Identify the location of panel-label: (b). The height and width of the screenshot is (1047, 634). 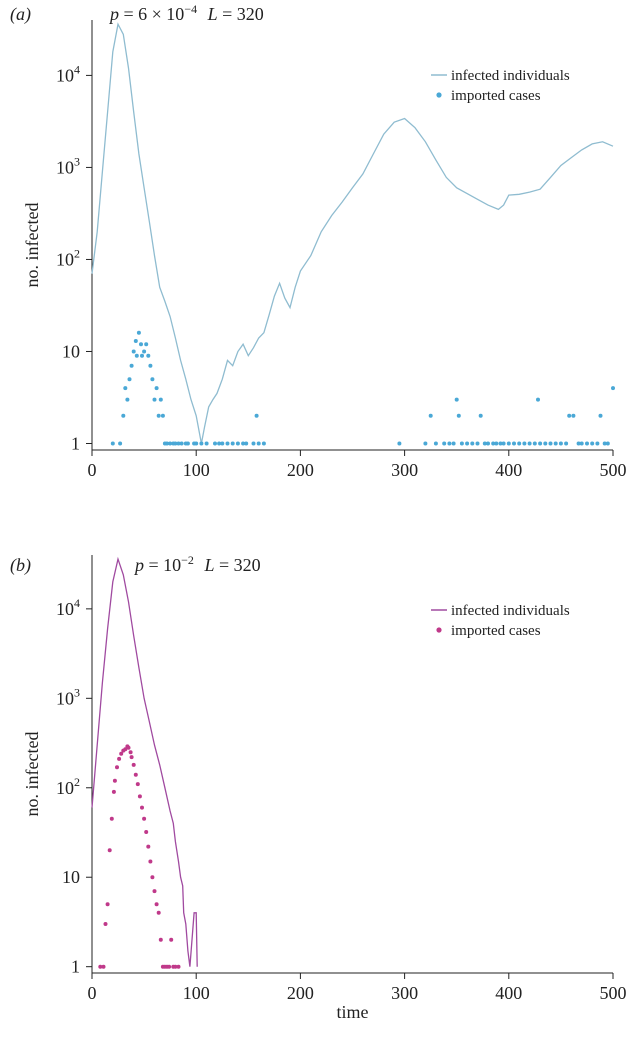
(20, 565).